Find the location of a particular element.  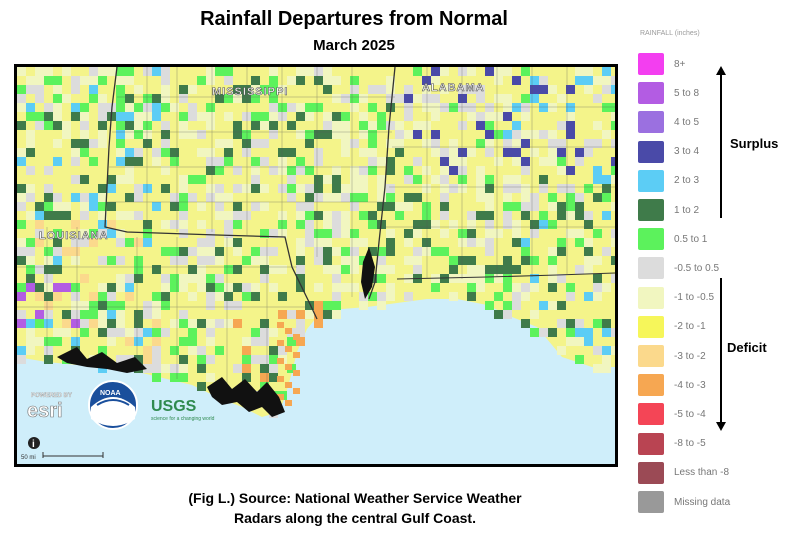

svg-text: NOAA is located at coordinates (110, 393).